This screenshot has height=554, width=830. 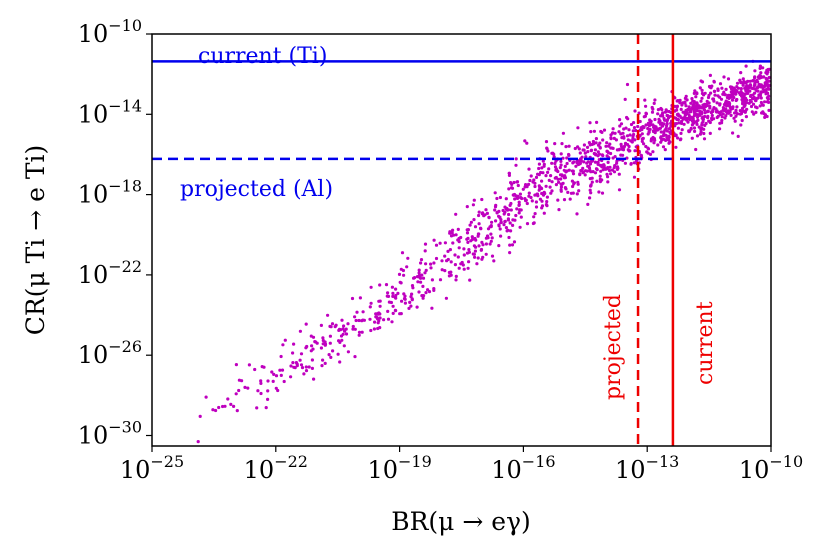 I want to click on y-tick-label: 10−18, so click(x=110, y=193).